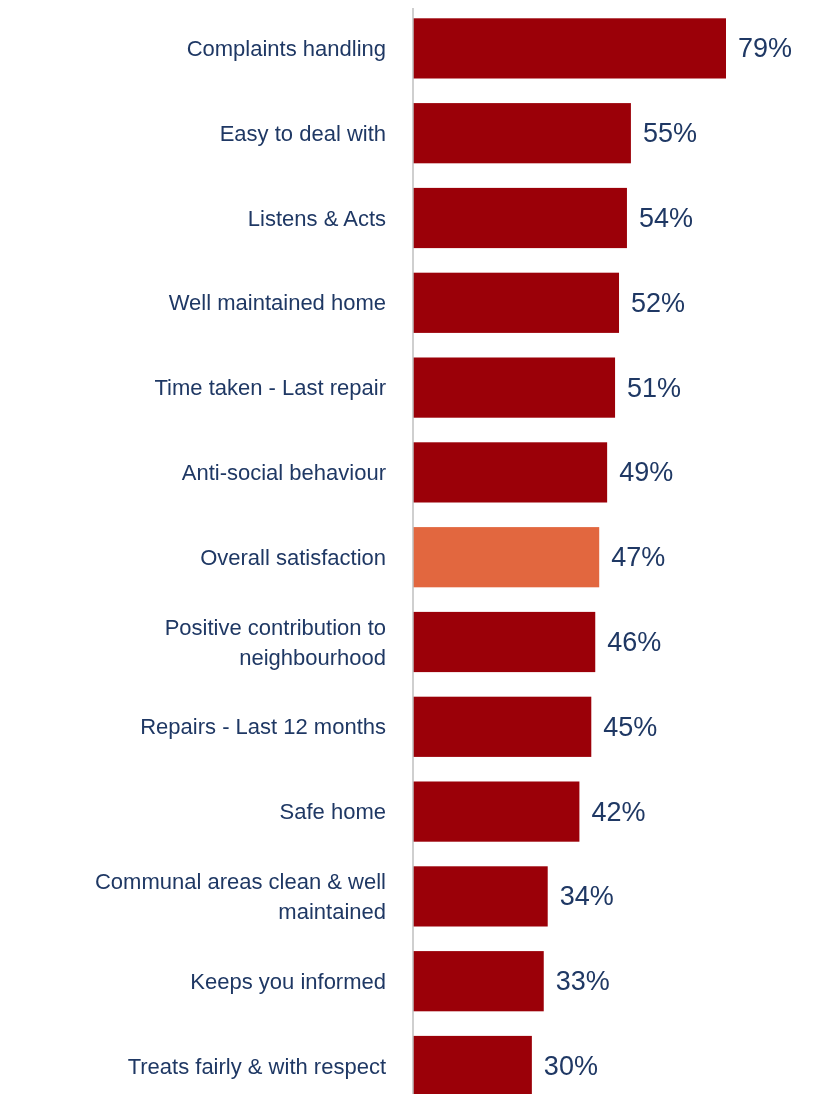 Image resolution: width=828 pixels, height=1094 pixels. What do you see at coordinates (646, 472) in the screenshot?
I see `data-label: 49%` at bounding box center [646, 472].